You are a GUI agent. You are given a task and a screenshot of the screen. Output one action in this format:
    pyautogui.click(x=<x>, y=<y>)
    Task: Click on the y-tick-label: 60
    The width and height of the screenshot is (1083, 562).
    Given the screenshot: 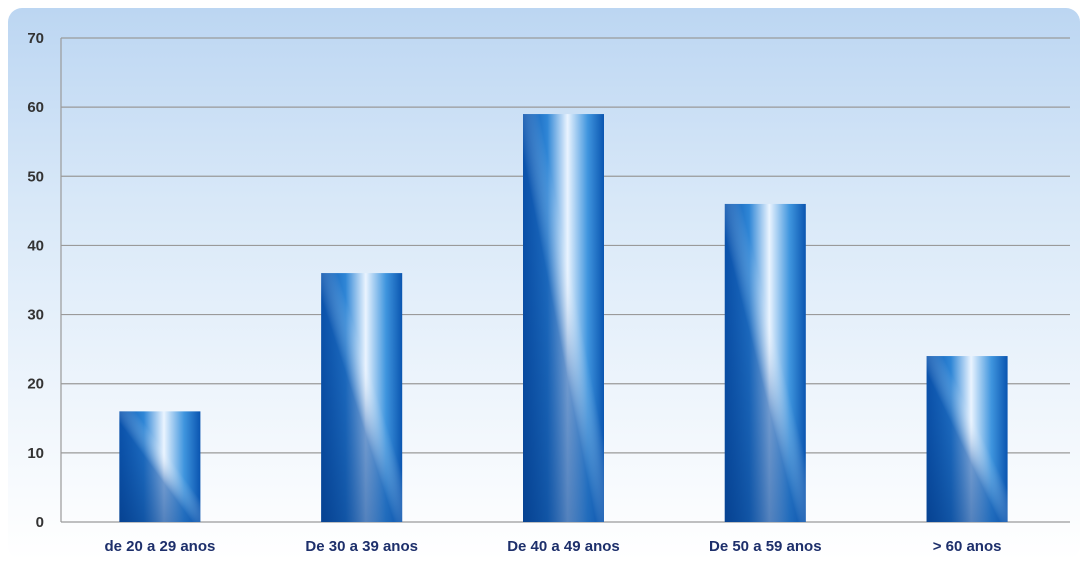 What is the action you would take?
    pyautogui.click(x=35, y=107)
    